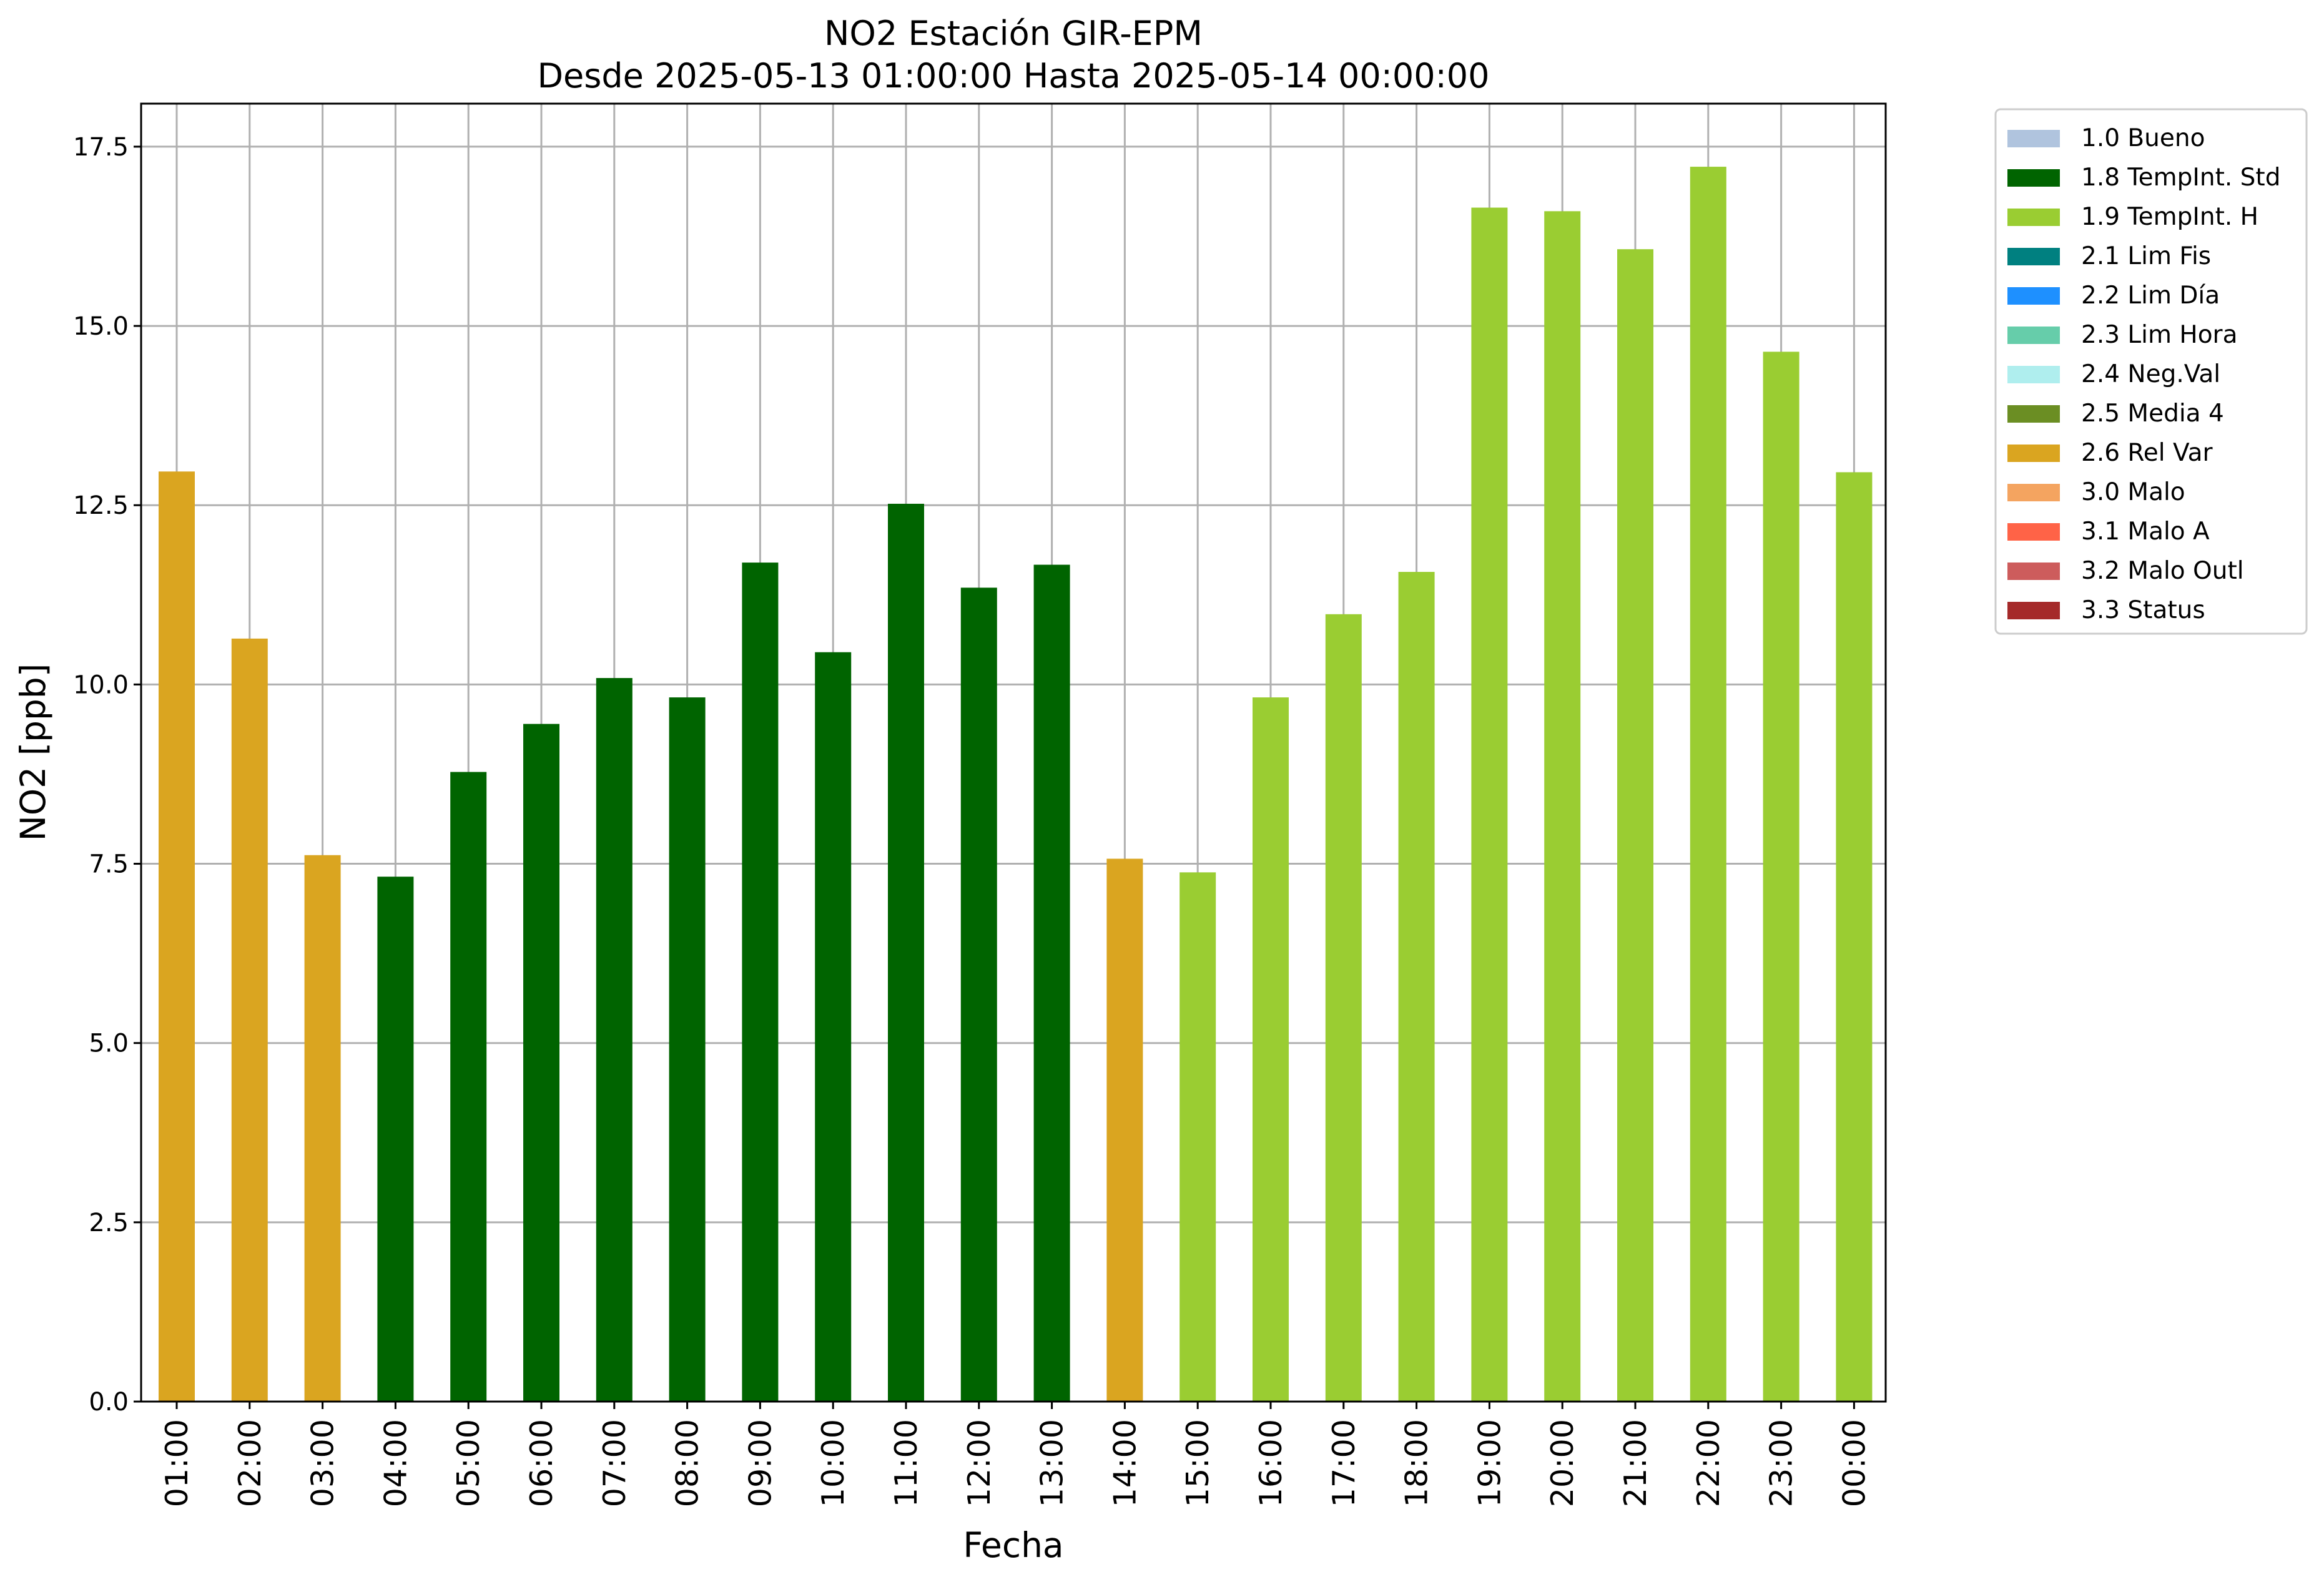 This screenshot has height=1582, width=2324. What do you see at coordinates (1344, 1463) in the screenshot?
I see `x-tick-label: 17:00` at bounding box center [1344, 1463].